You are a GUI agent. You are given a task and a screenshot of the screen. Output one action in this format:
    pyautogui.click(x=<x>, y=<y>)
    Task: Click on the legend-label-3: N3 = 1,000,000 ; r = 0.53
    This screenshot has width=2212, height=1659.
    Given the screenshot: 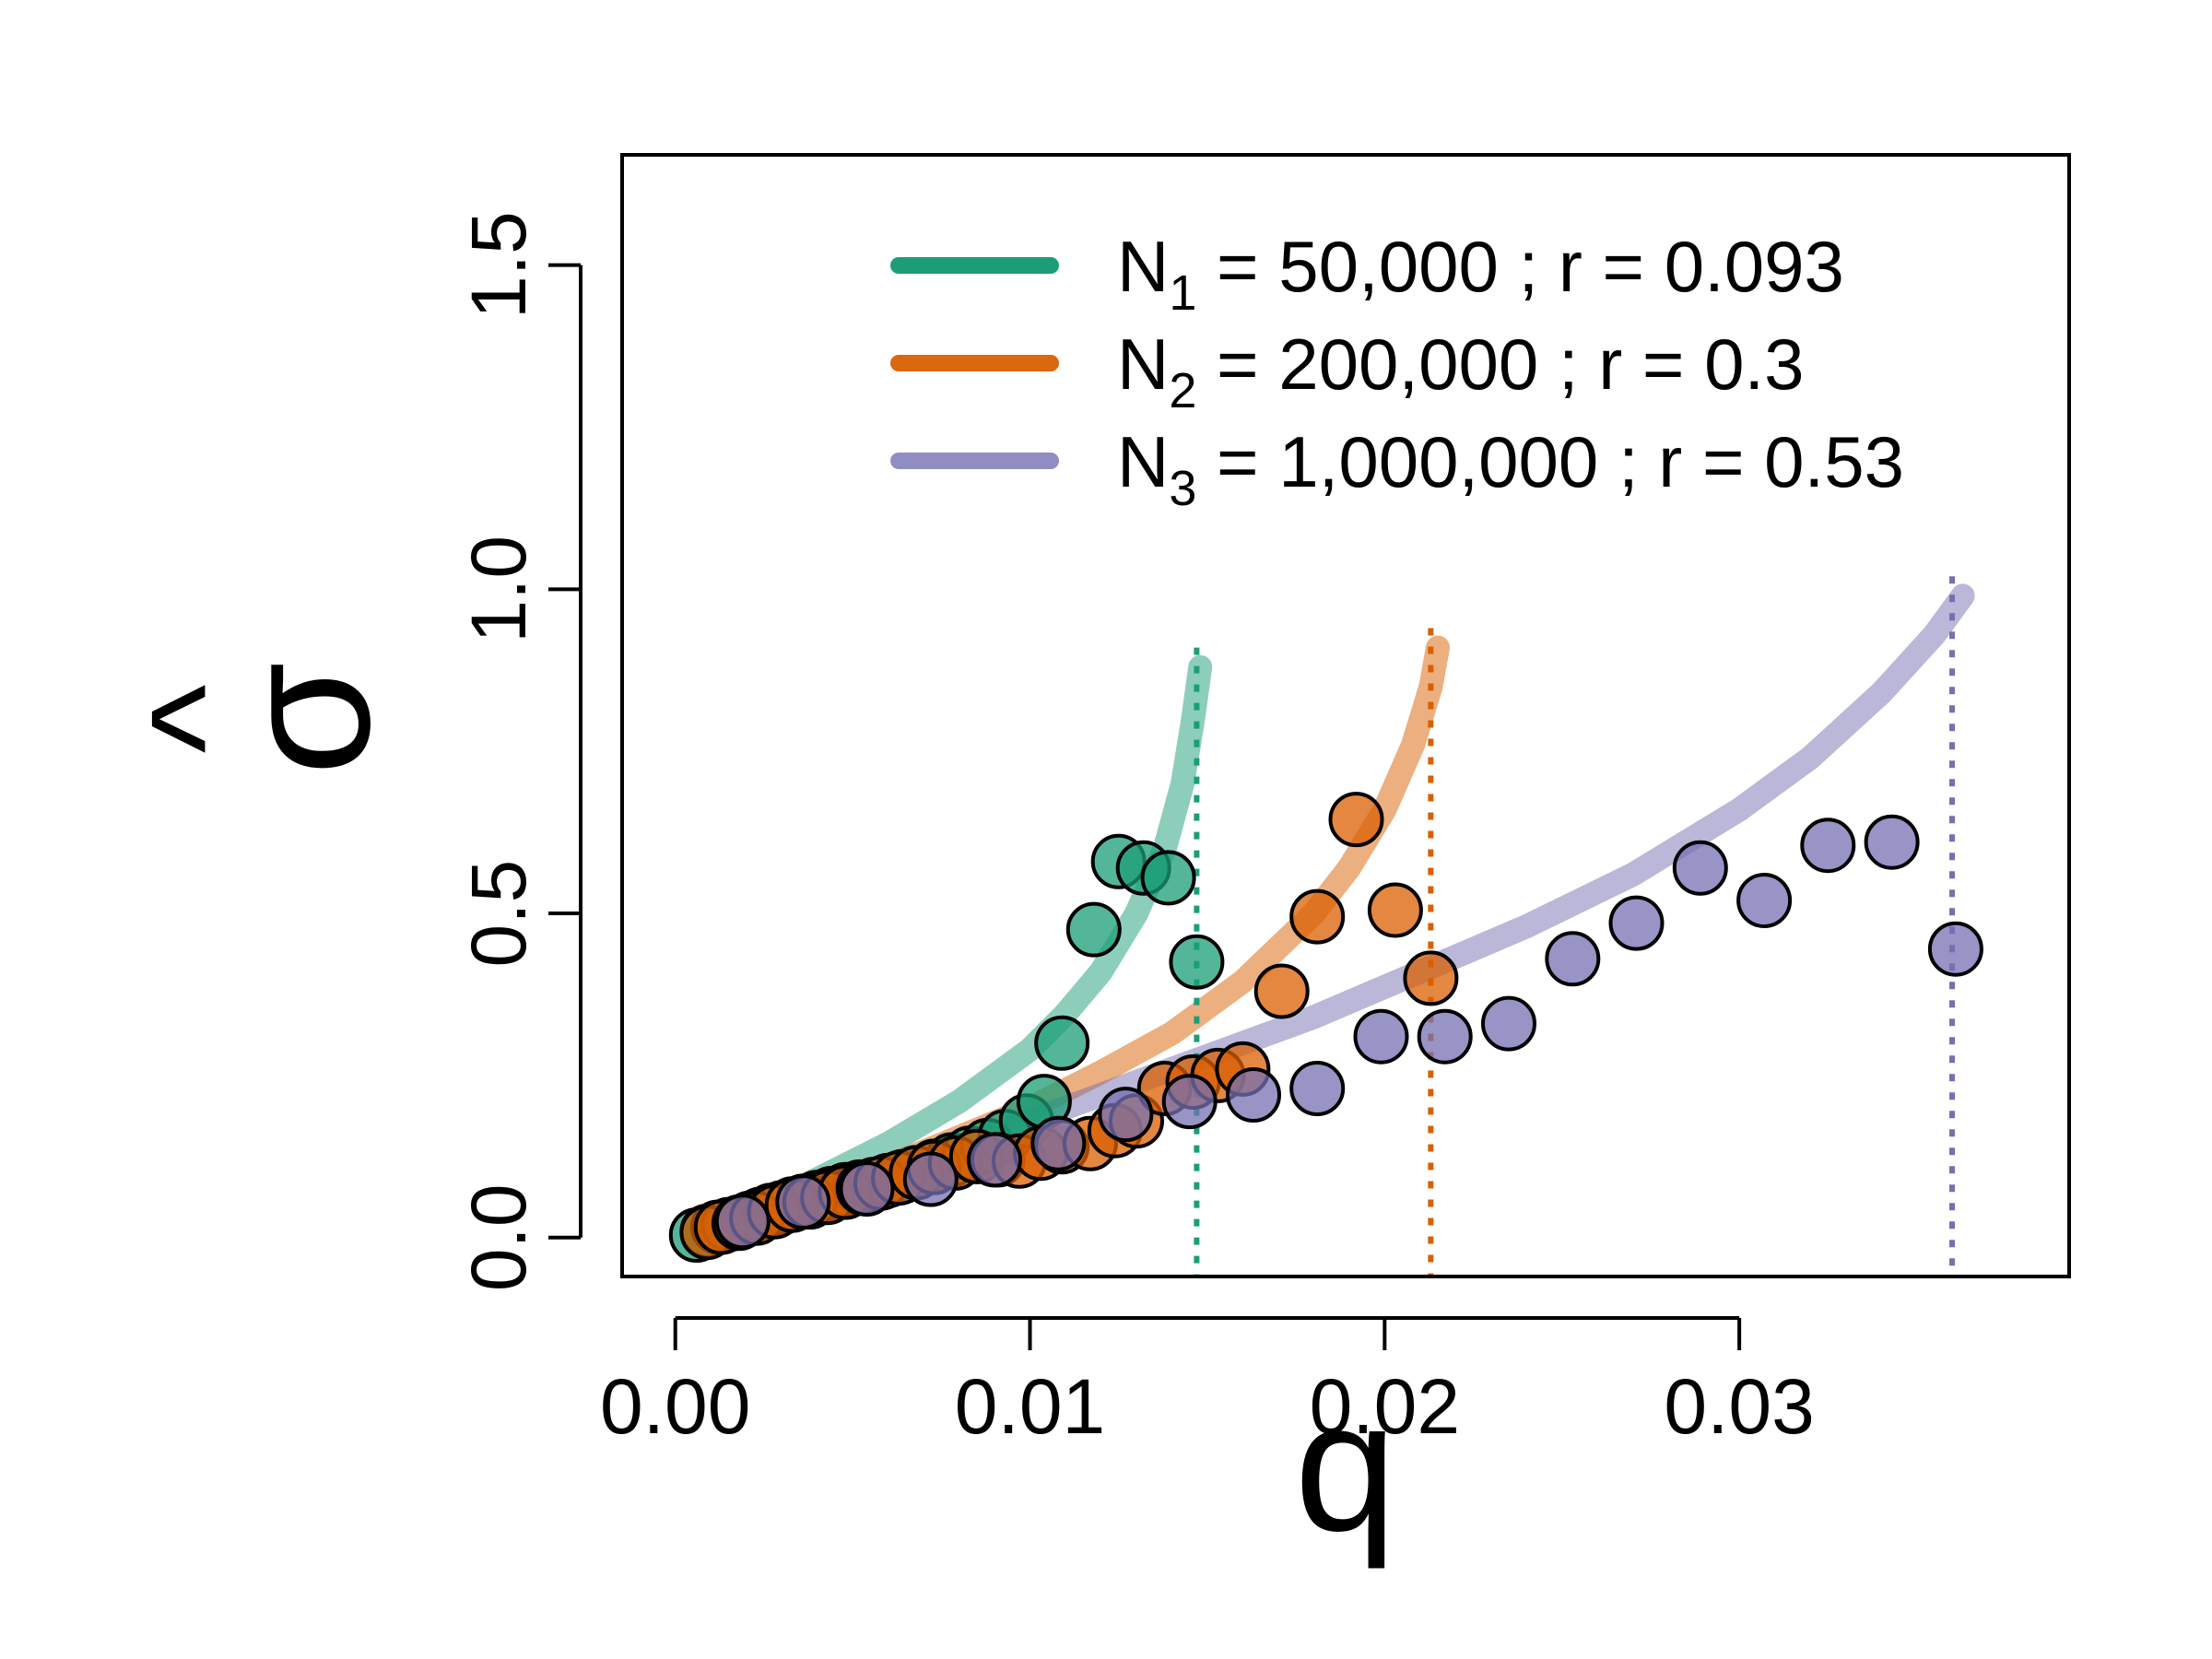 What is the action you would take?
    pyautogui.click(x=1510, y=468)
    